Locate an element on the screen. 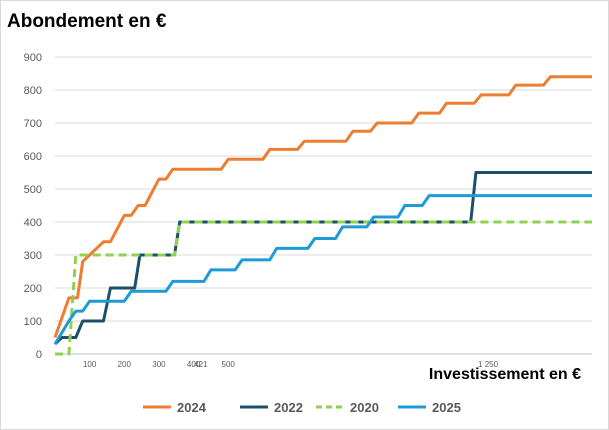 This screenshot has width=609, height=430. y-tick-label: 100 is located at coordinates (33, 322).